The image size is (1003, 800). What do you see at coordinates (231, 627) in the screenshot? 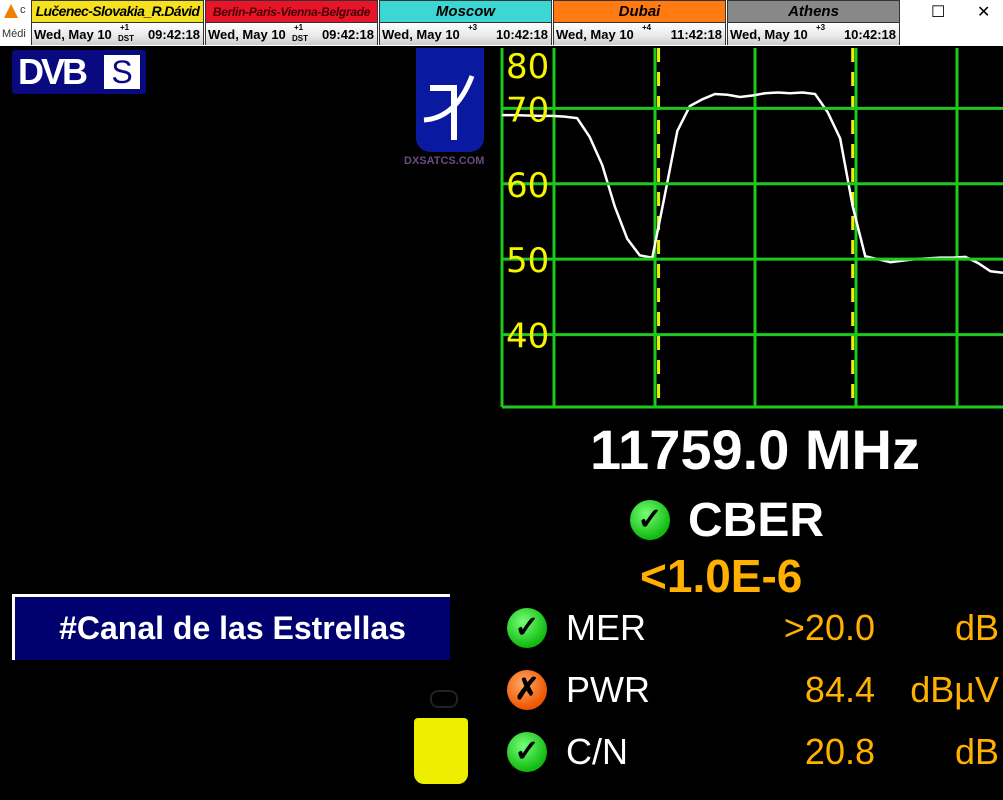
I see `channel-name: #Canal de las Estrellas` at bounding box center [231, 627].